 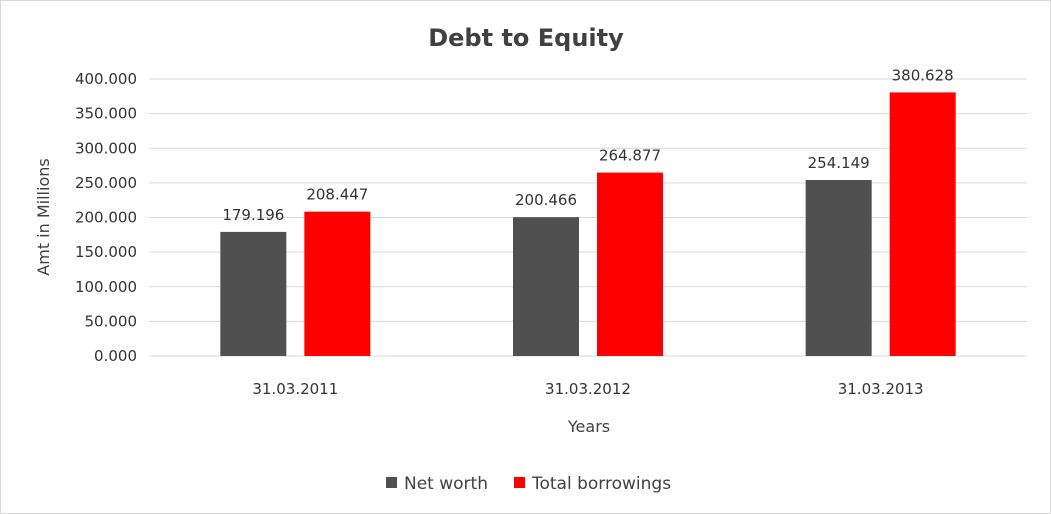 I want to click on y-tick-label: 50.000, so click(x=111, y=321).